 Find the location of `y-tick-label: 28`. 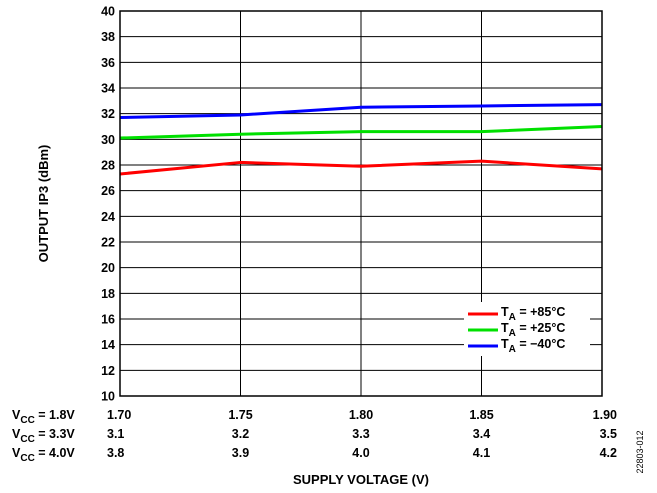

y-tick-label: 28 is located at coordinates (108, 166).